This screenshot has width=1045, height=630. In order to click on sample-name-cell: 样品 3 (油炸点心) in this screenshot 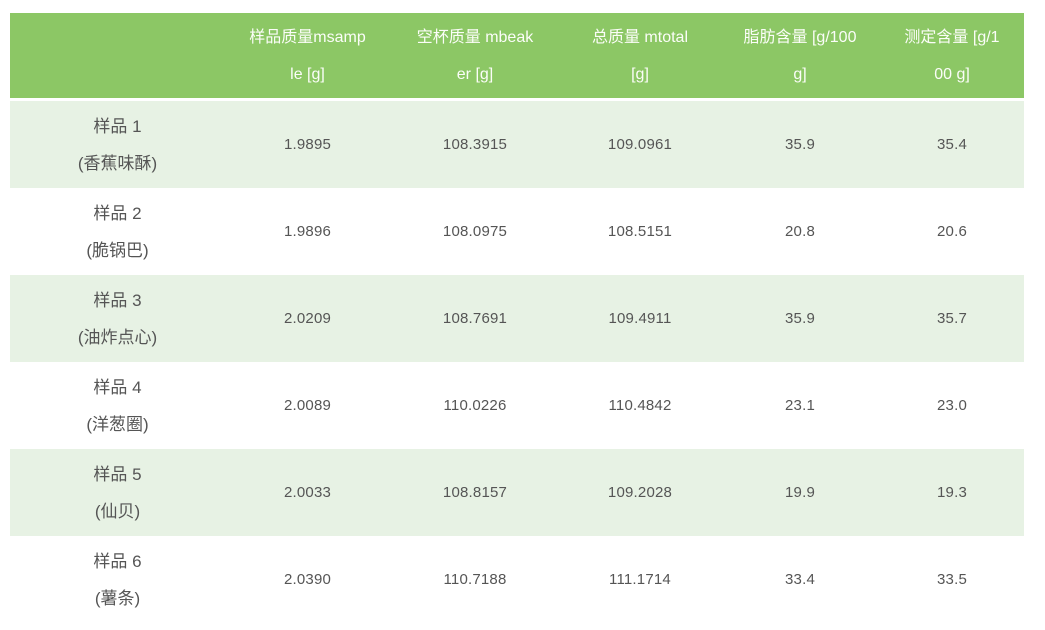, I will do `click(117, 318)`.